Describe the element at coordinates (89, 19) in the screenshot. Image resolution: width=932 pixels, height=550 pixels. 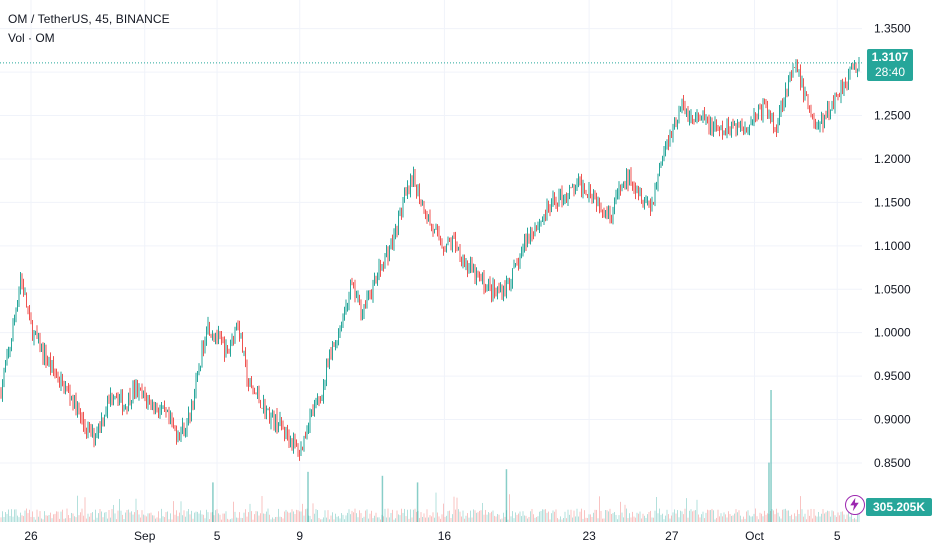
I see `symbol-title: OM / TetherUS, 45, BINANCE` at that location.